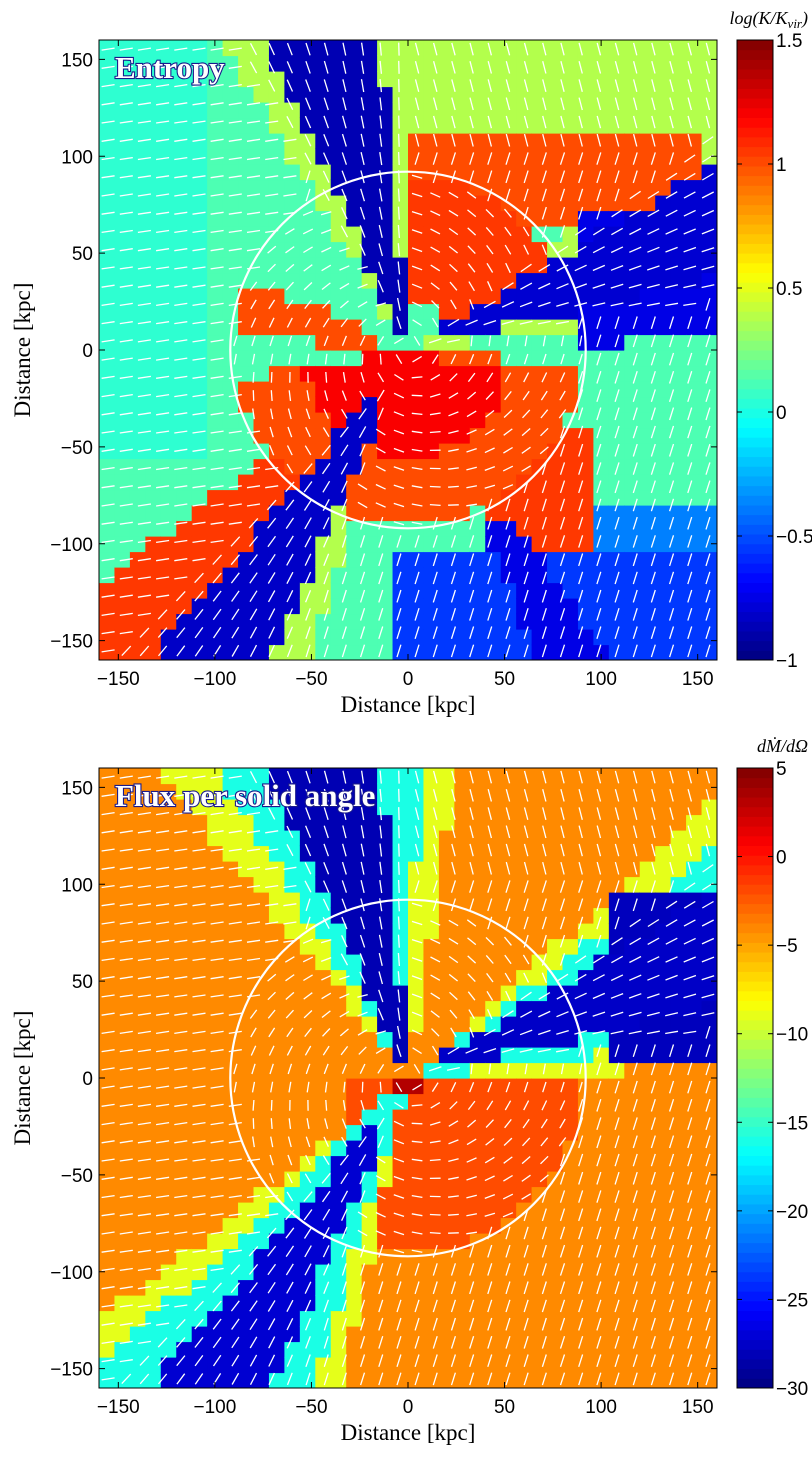  What do you see at coordinates (789, 41) in the screenshot?
I see `colorbar-tick-label: 1.5` at bounding box center [789, 41].